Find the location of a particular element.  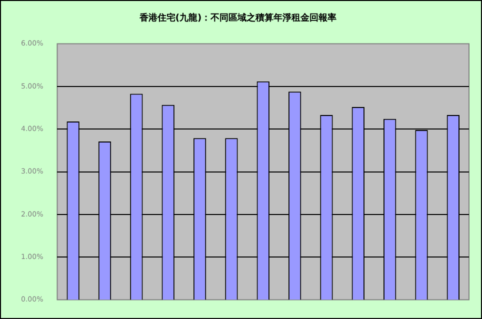

chart-title: 香港住宅(九龍)：不同區域之積算年淨租金回報率 is located at coordinates (237, 18).